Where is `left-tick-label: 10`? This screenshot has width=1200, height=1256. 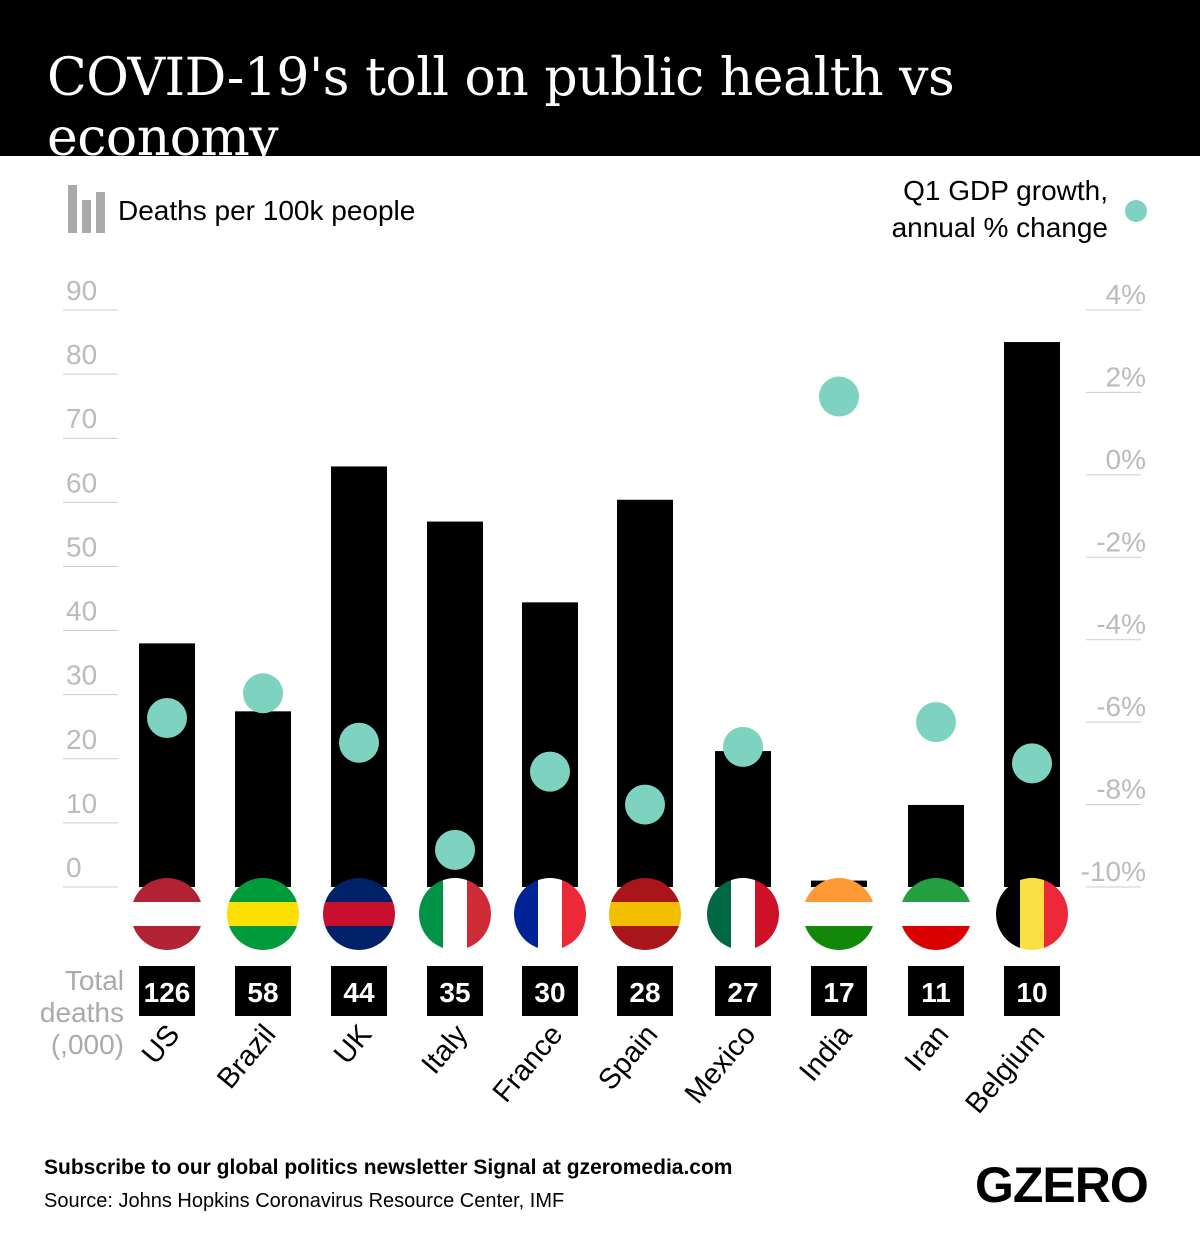 left-tick-label: 10 is located at coordinates (81, 803).